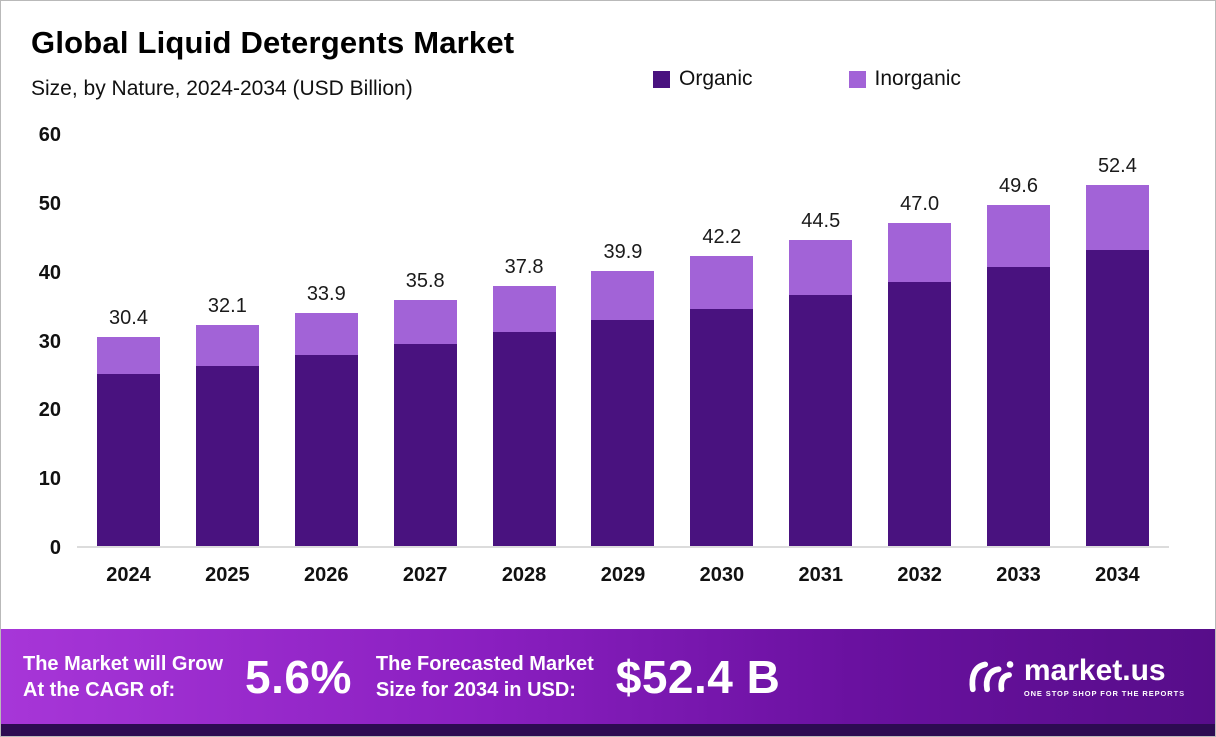 The height and width of the screenshot is (737, 1216). Describe the element at coordinates (990, 676) in the screenshot. I see `marketus-logo-icon` at that location.